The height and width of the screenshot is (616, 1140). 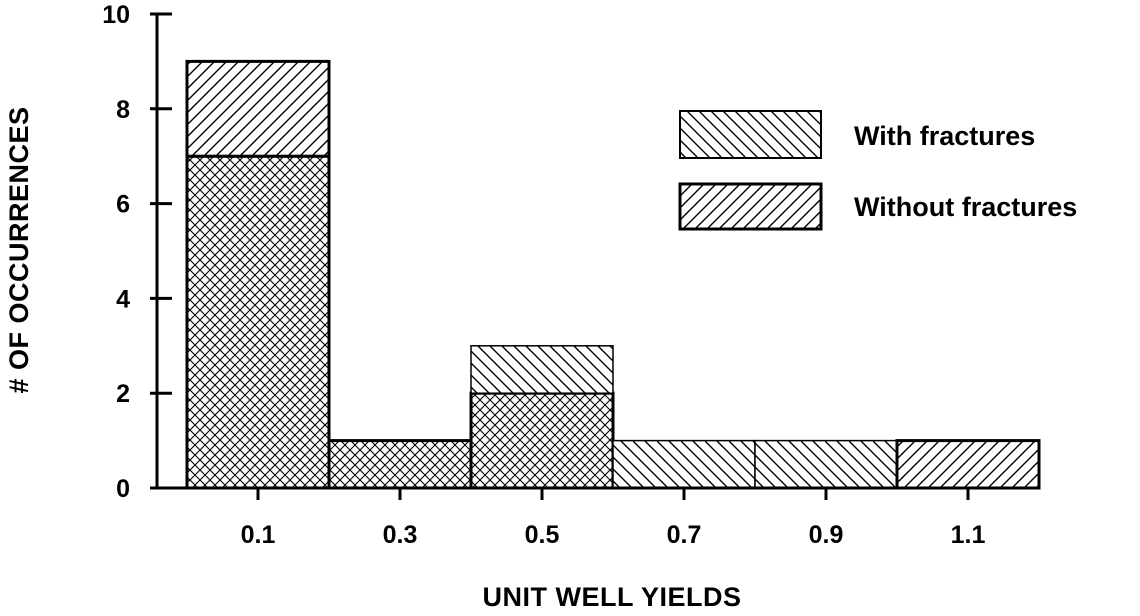 I want to click on legend-label-with-fractures: With fractures, so click(x=944, y=136).